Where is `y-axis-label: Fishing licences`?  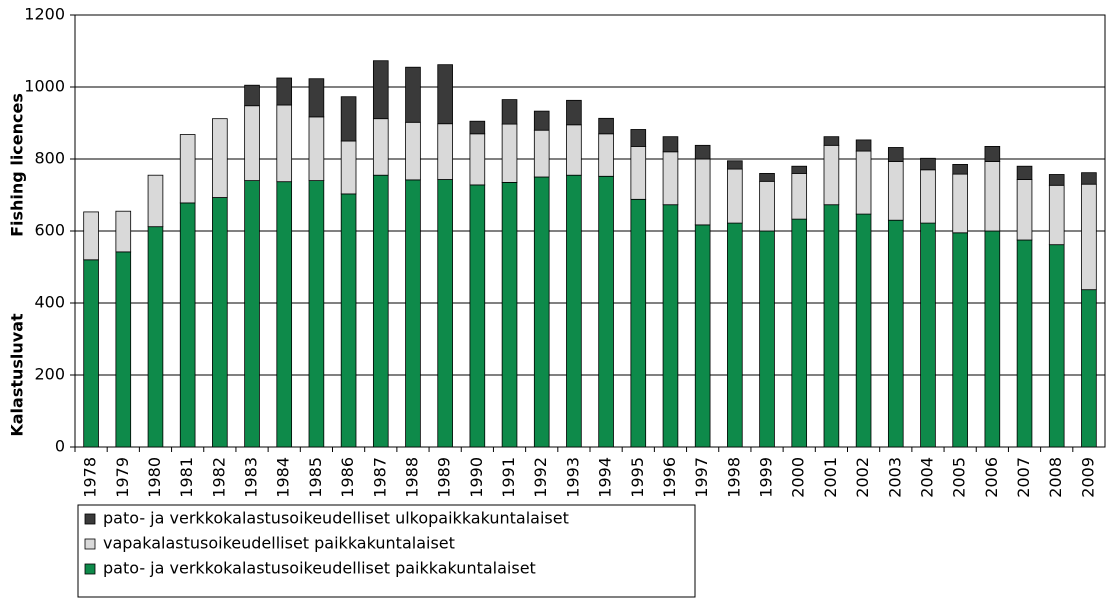
y-axis-label: Fishing licences is located at coordinates (17, 165).